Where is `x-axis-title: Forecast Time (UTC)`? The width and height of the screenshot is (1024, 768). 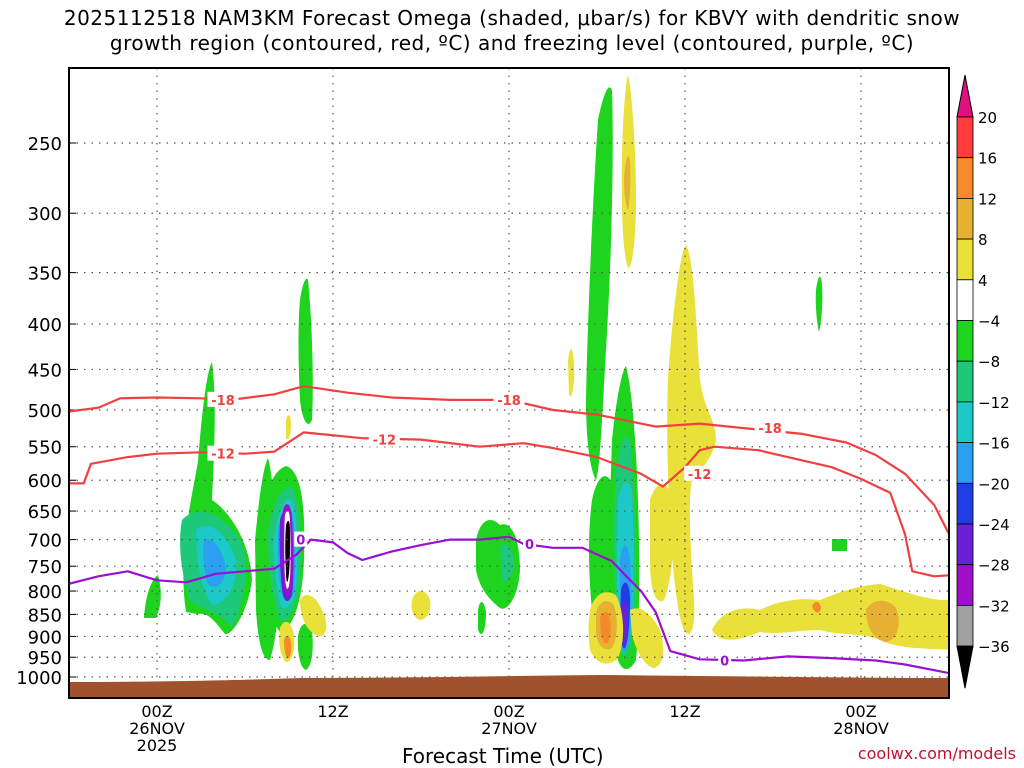 x-axis-title: Forecast Time (UTC) is located at coordinates (503, 756).